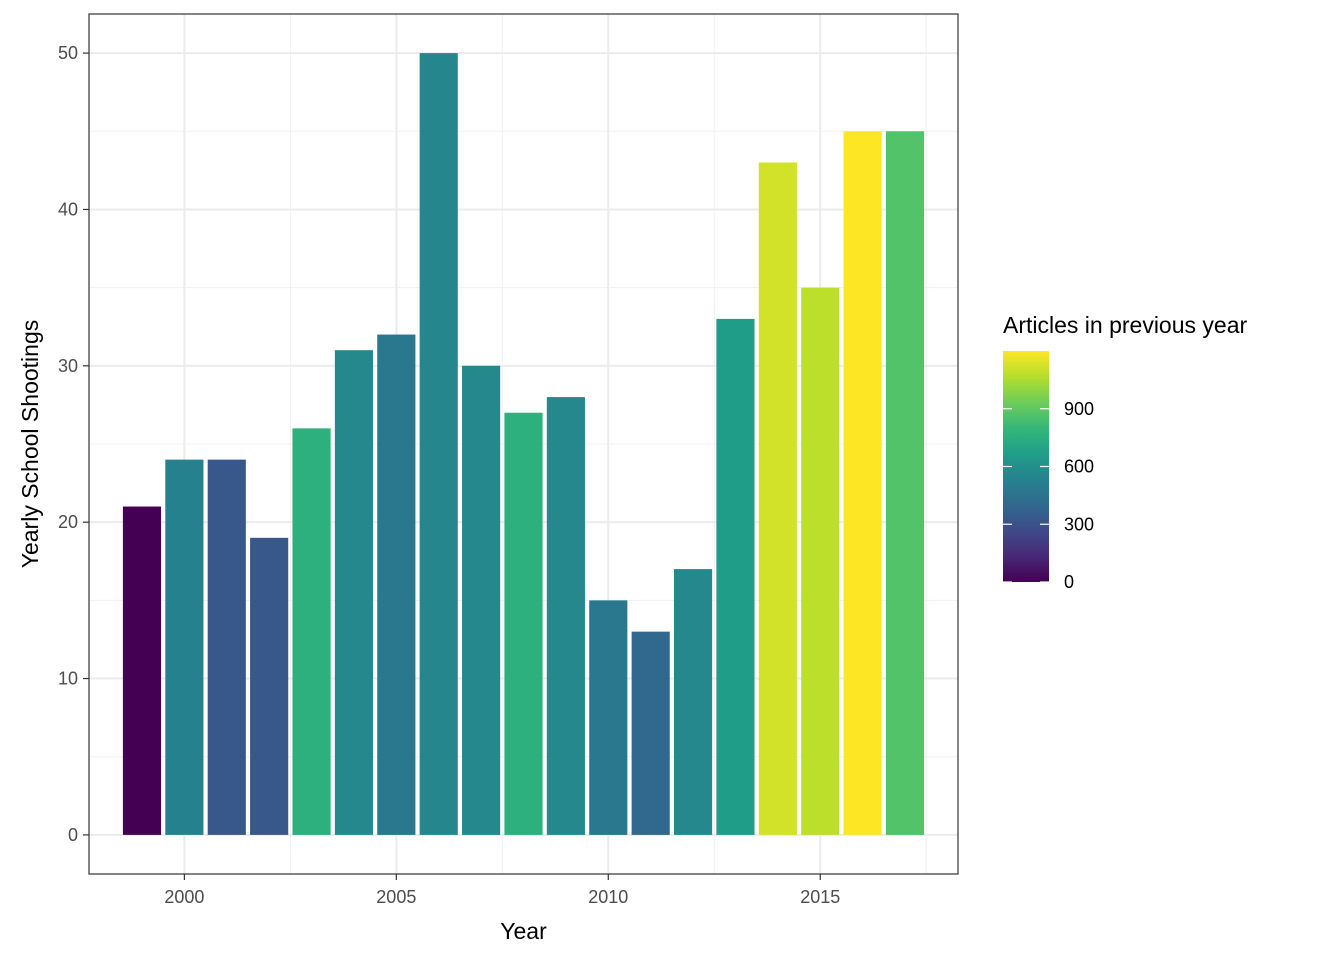  What do you see at coordinates (68, 209) in the screenshot?
I see `y-tick-label: 40` at bounding box center [68, 209].